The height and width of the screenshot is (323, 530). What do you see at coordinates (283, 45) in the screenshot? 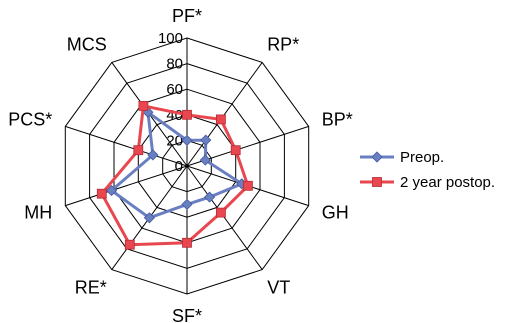
I see `axis-label-1: RP*` at bounding box center [283, 45].